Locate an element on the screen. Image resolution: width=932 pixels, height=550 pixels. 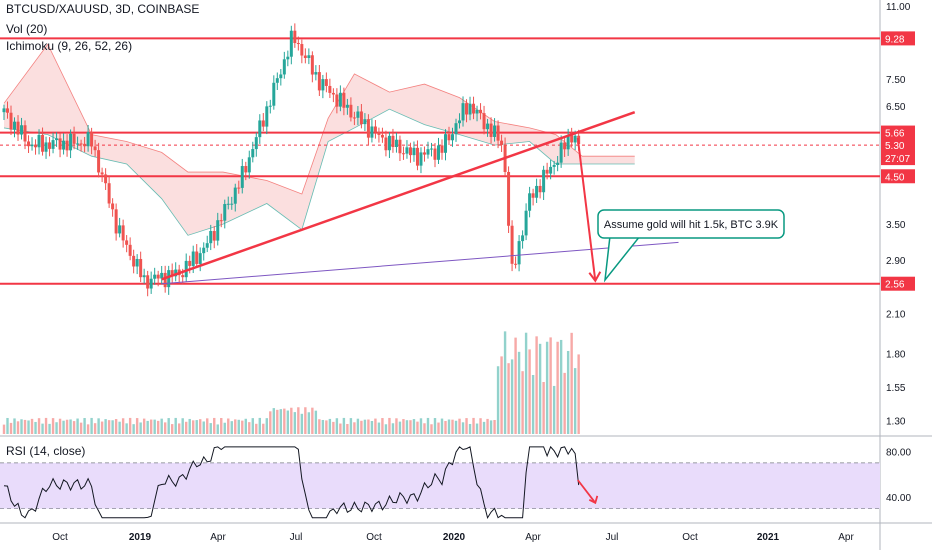
price-badge-label: 4.50 is located at coordinates (895, 177).